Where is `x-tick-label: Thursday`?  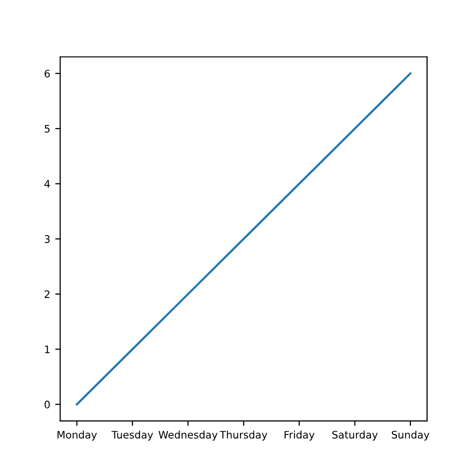 x-tick-label: Thursday is located at coordinates (244, 435).